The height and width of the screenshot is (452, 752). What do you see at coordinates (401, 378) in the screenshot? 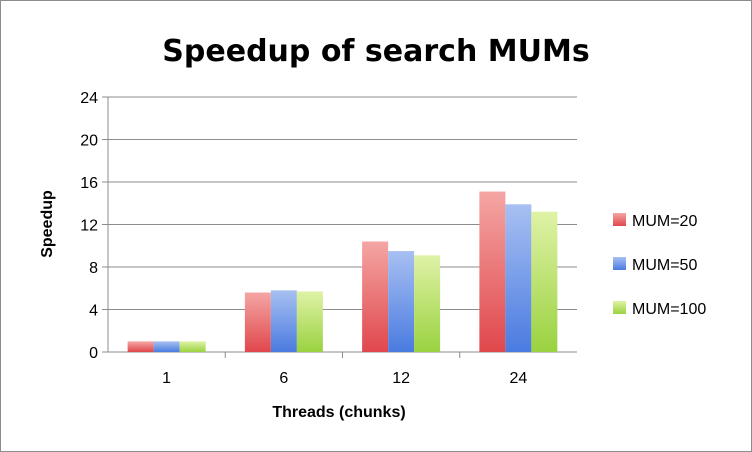
I see `x-tick-label: 12` at bounding box center [401, 378].